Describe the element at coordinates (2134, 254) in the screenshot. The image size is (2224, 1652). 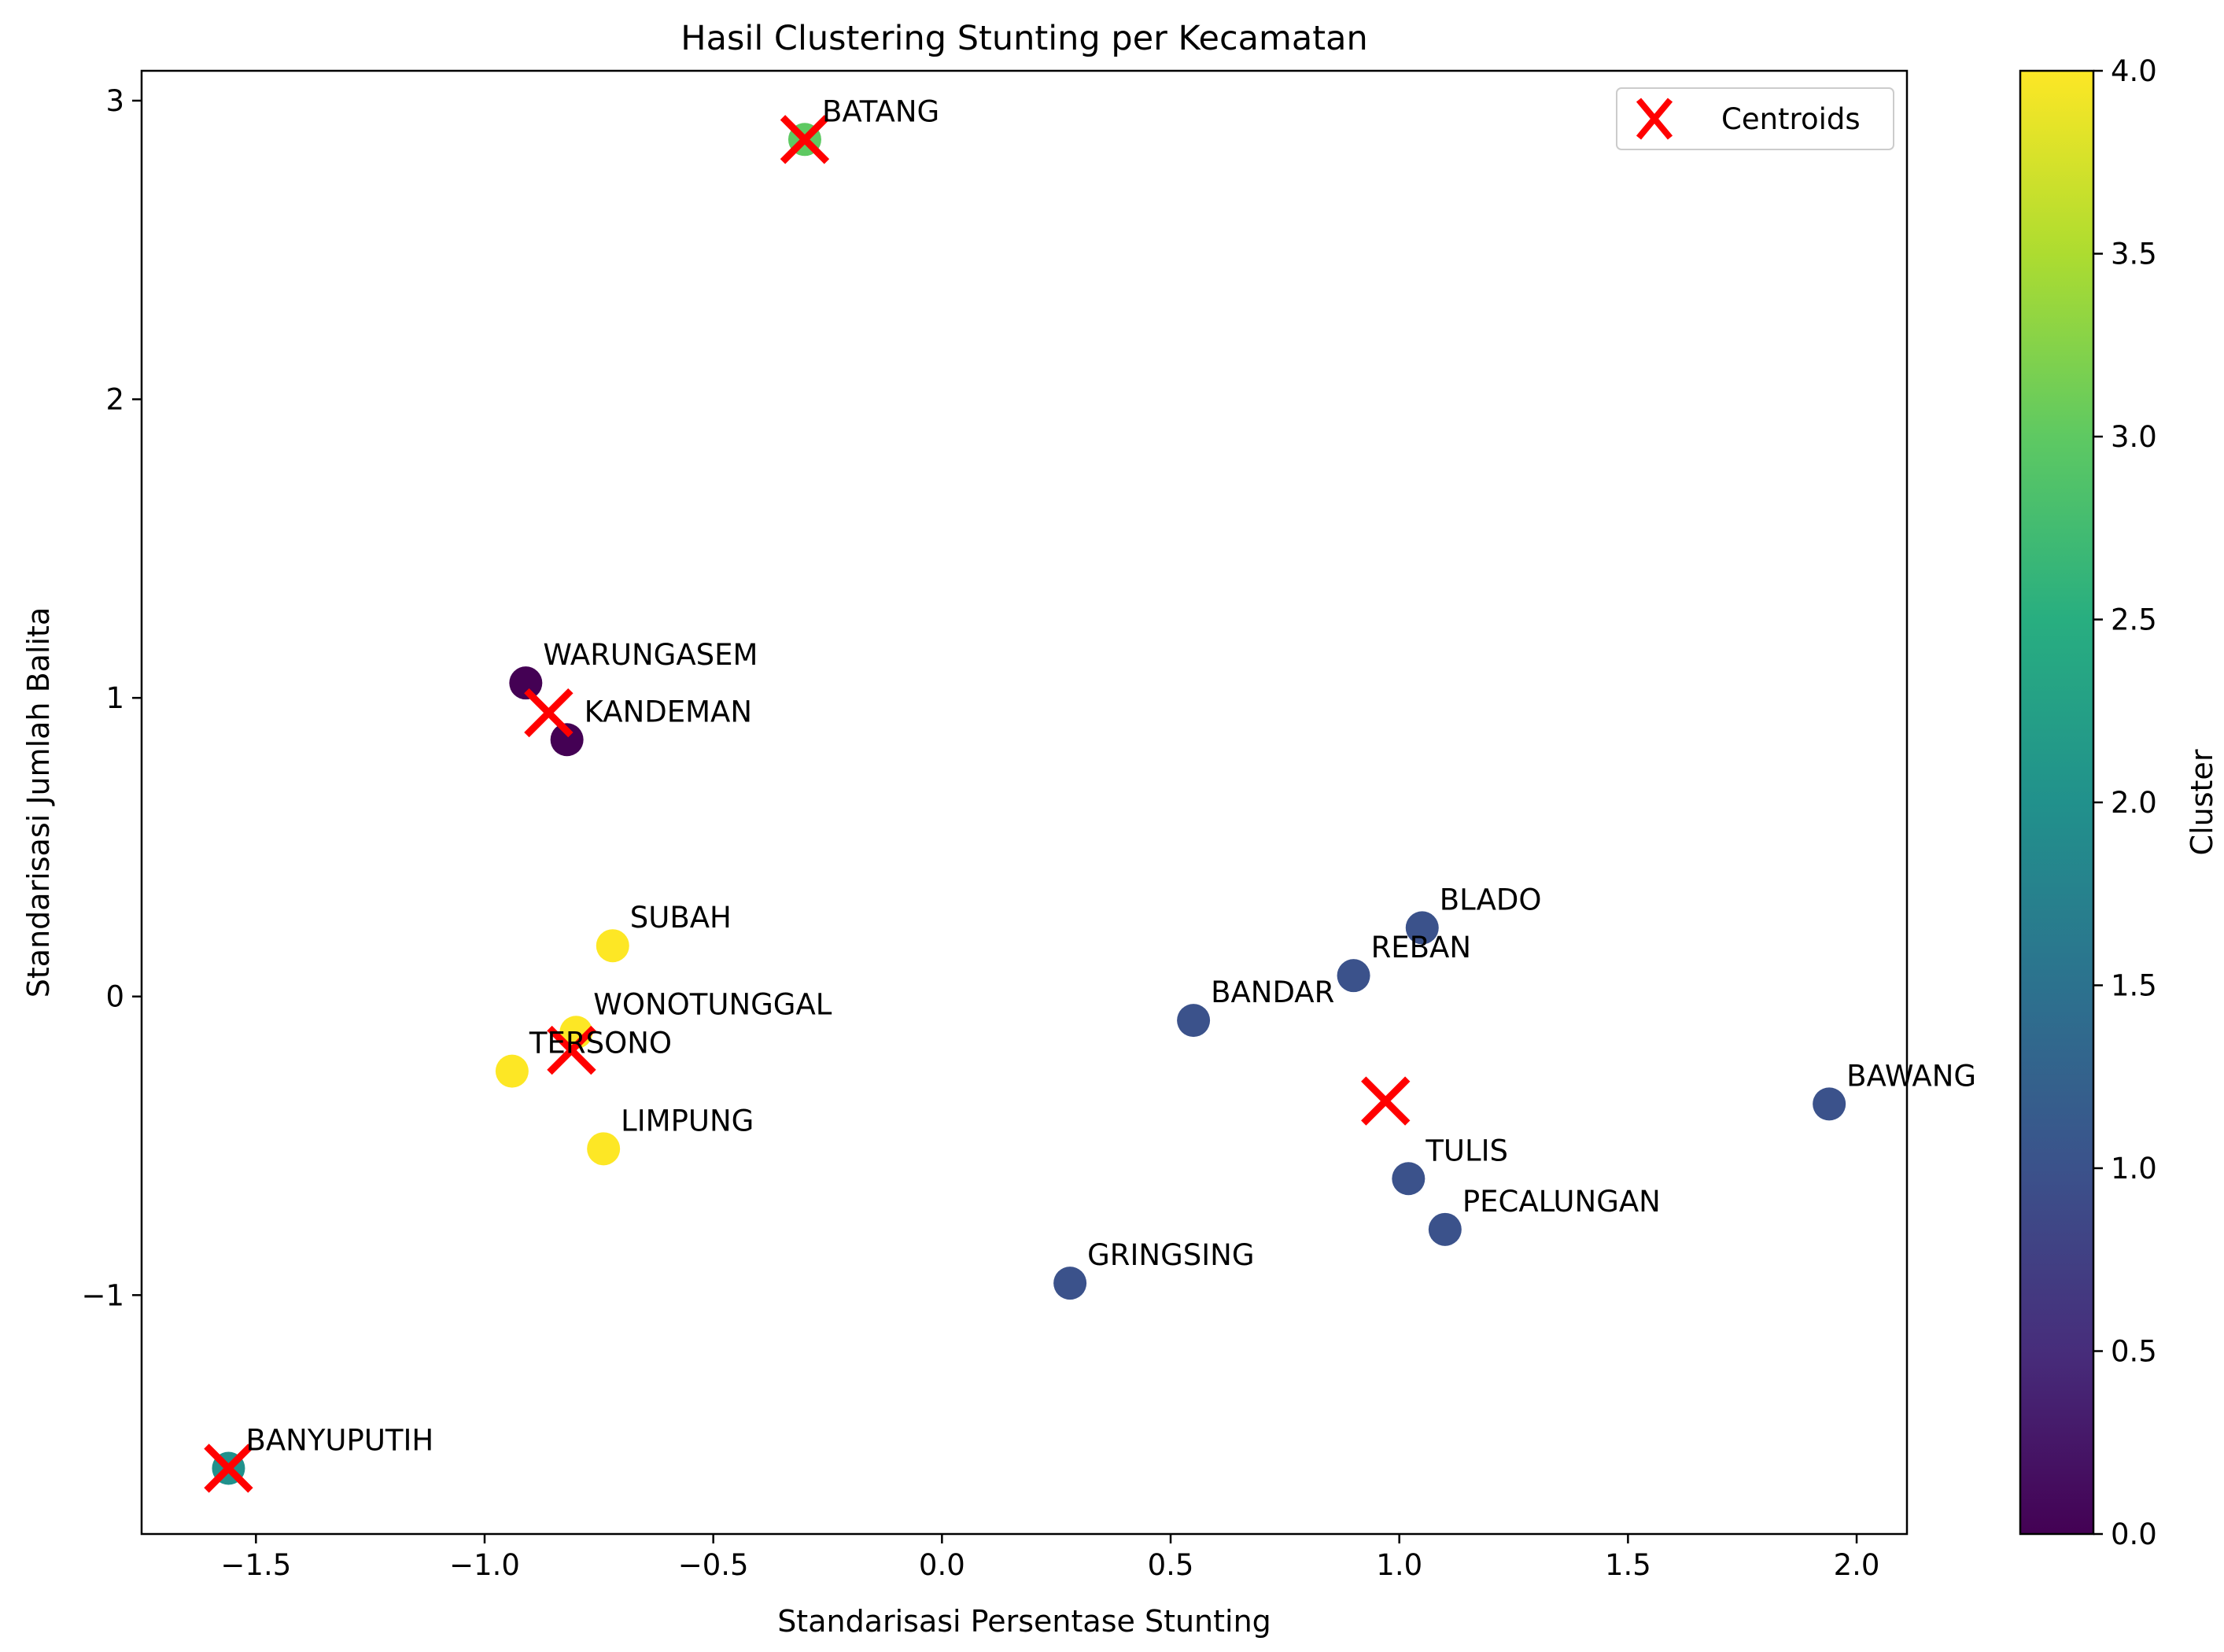
I see `colorbar-tick-label: 3.5` at that location.